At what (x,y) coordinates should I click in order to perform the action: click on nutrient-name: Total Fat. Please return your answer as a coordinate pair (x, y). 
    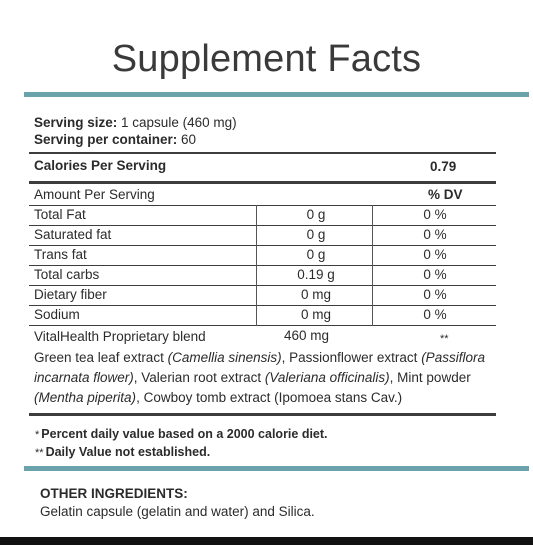
    Looking at the image, I should click on (60, 214).